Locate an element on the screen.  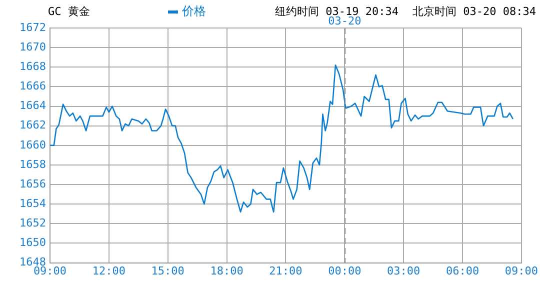
text: 北京时间 03-20 08:34 is located at coordinates (474, 11).